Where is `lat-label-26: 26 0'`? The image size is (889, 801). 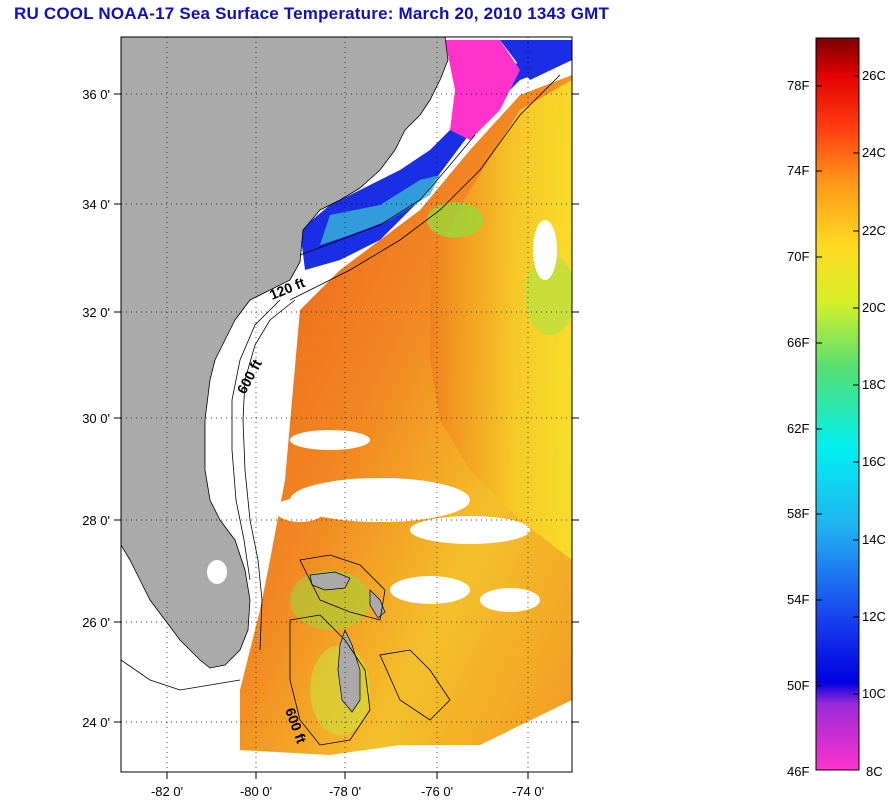 lat-label-26: 26 0' is located at coordinates (96, 622).